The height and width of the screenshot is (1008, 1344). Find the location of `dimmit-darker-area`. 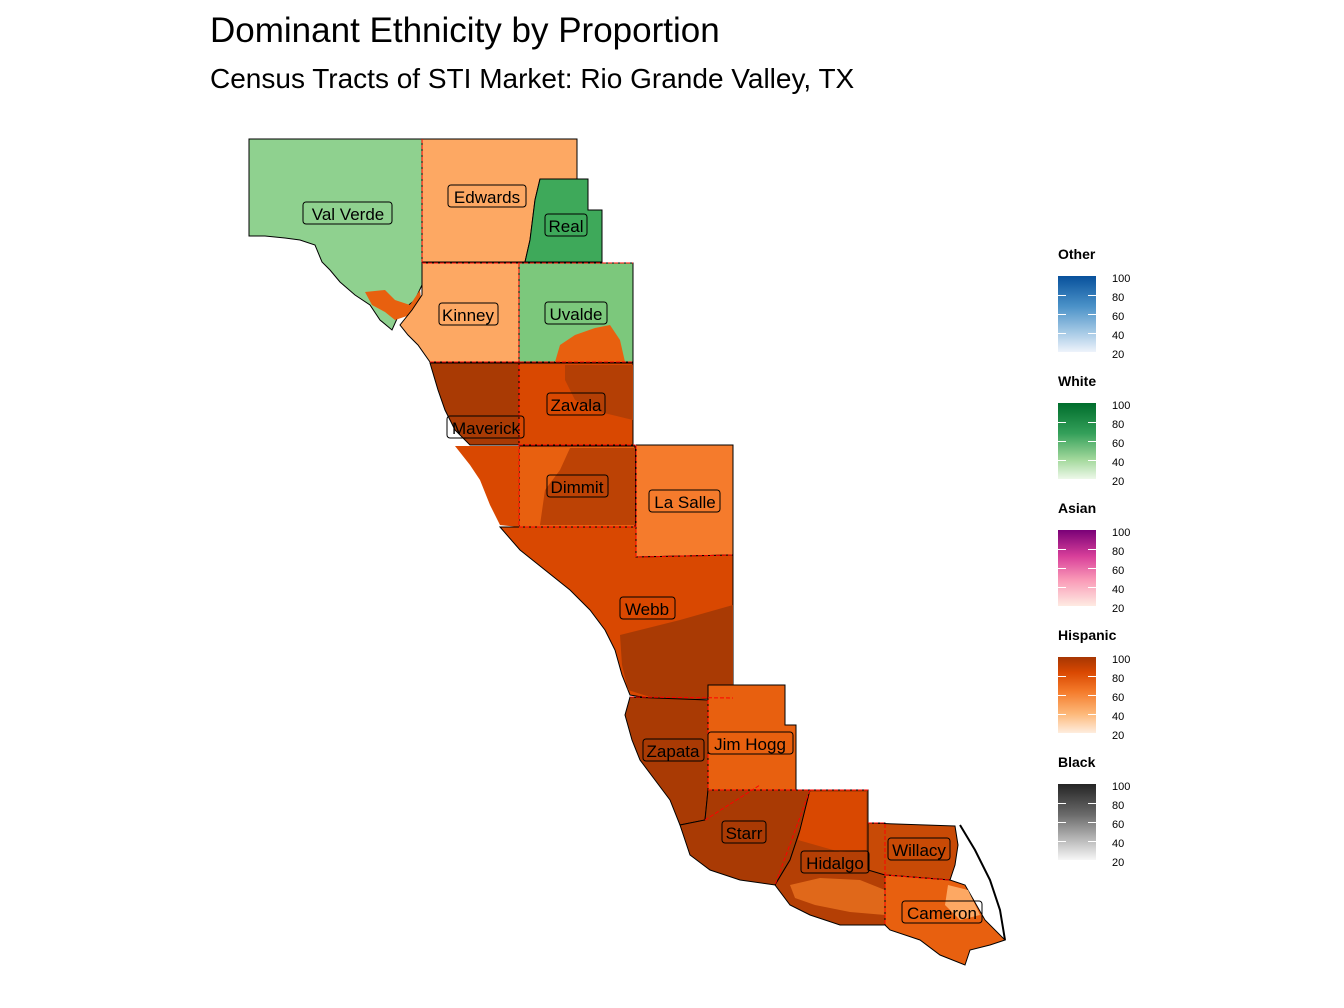

dimmit-darker-area is located at coordinates (587, 486).